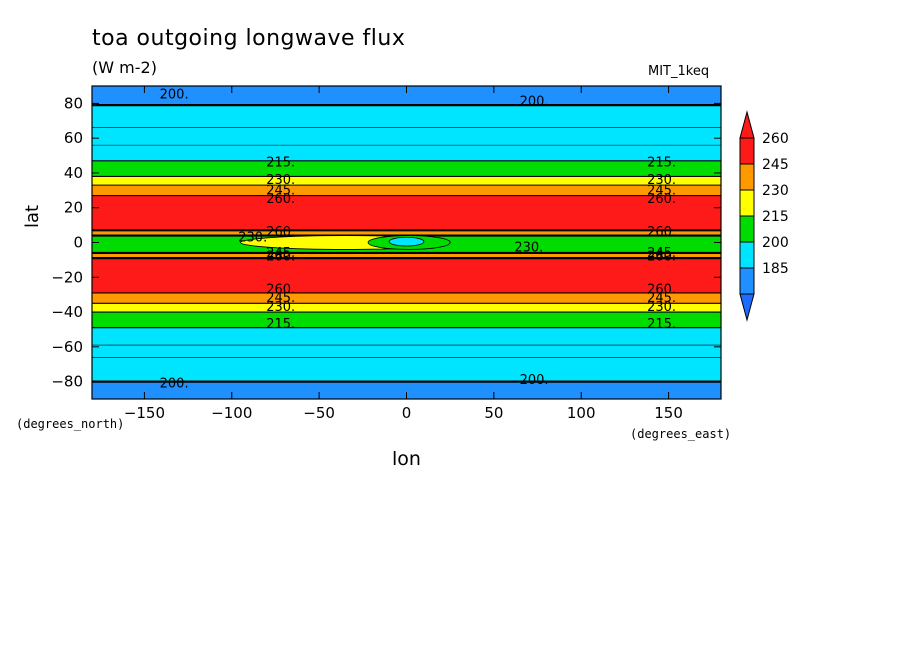 The image size is (904, 654). What do you see at coordinates (581, 413) in the screenshot?
I see `x-tick-label: 100` at bounding box center [581, 413].